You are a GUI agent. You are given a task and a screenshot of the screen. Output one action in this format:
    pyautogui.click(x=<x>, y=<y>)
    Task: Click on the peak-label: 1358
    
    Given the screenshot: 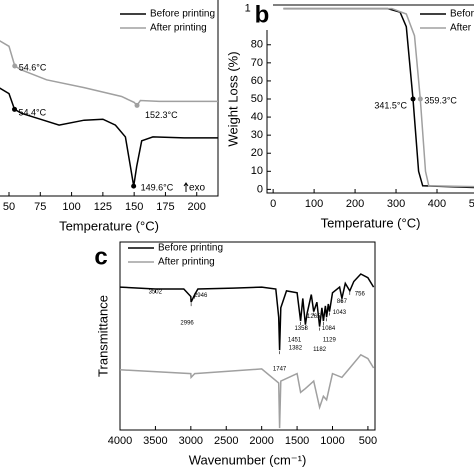 What is the action you would take?
    pyautogui.click(x=301, y=329)
    